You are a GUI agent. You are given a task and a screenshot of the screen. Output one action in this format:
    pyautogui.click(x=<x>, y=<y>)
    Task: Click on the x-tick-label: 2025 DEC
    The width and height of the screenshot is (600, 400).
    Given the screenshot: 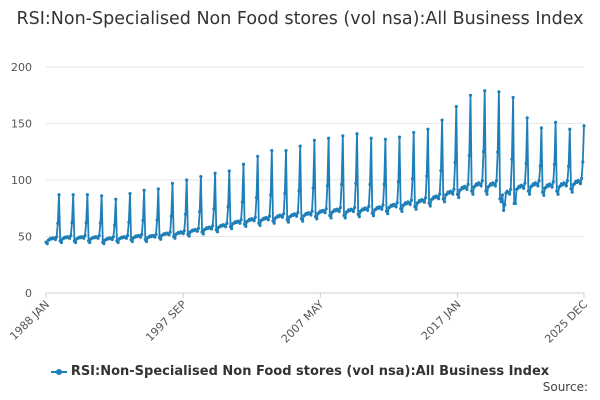 What is the action you would take?
    pyautogui.click(x=566, y=322)
    